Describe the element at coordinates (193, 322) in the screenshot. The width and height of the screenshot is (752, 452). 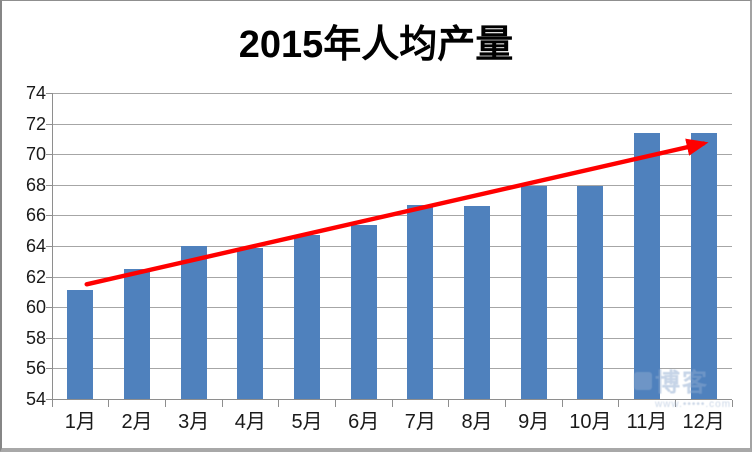
I see `bar-3月` at that location.